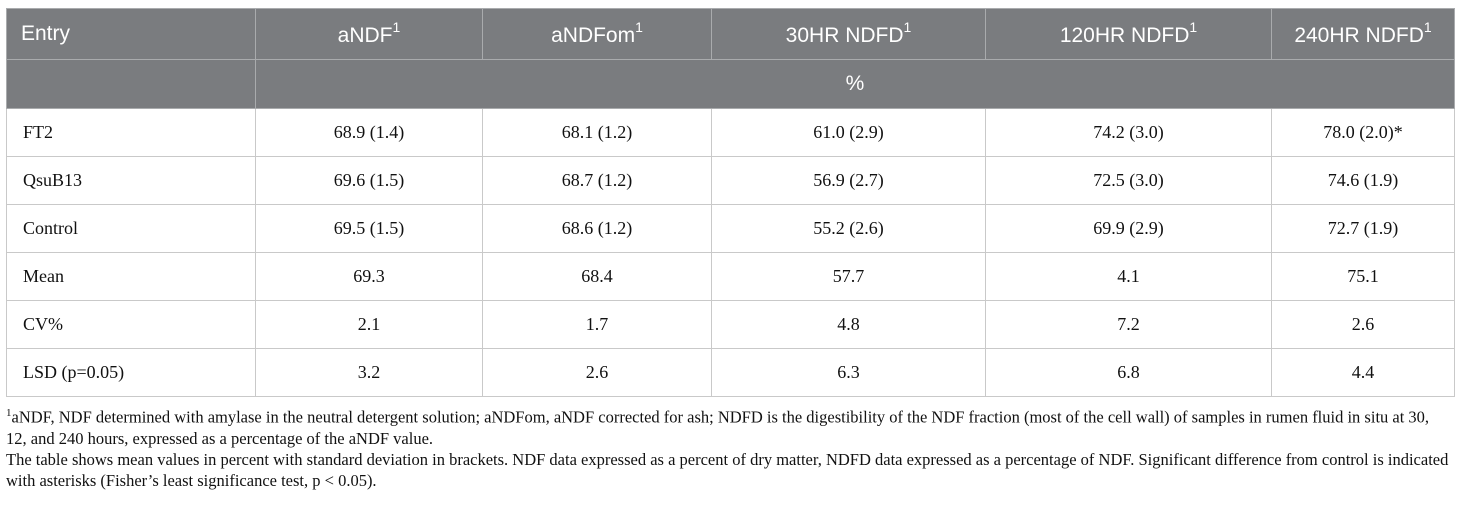 The image size is (1460, 510). What do you see at coordinates (1363, 228) in the screenshot?
I see `value-cell: 72.7 (1.9)` at bounding box center [1363, 228].